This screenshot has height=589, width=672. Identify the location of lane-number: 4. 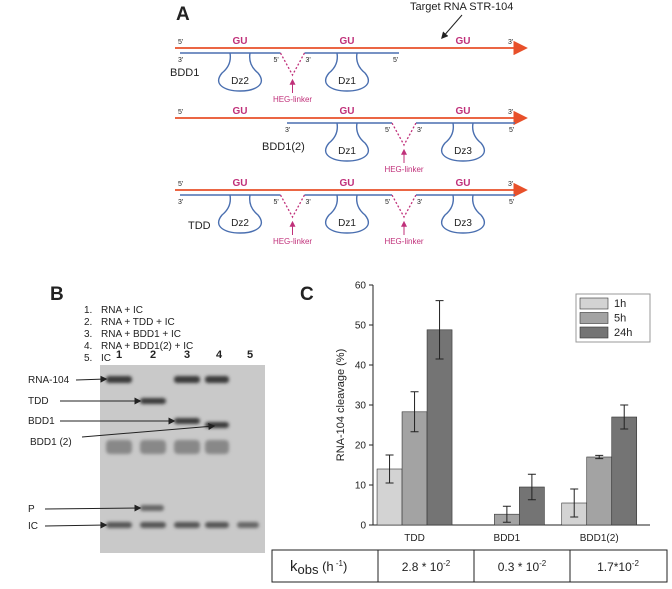
(219, 355).